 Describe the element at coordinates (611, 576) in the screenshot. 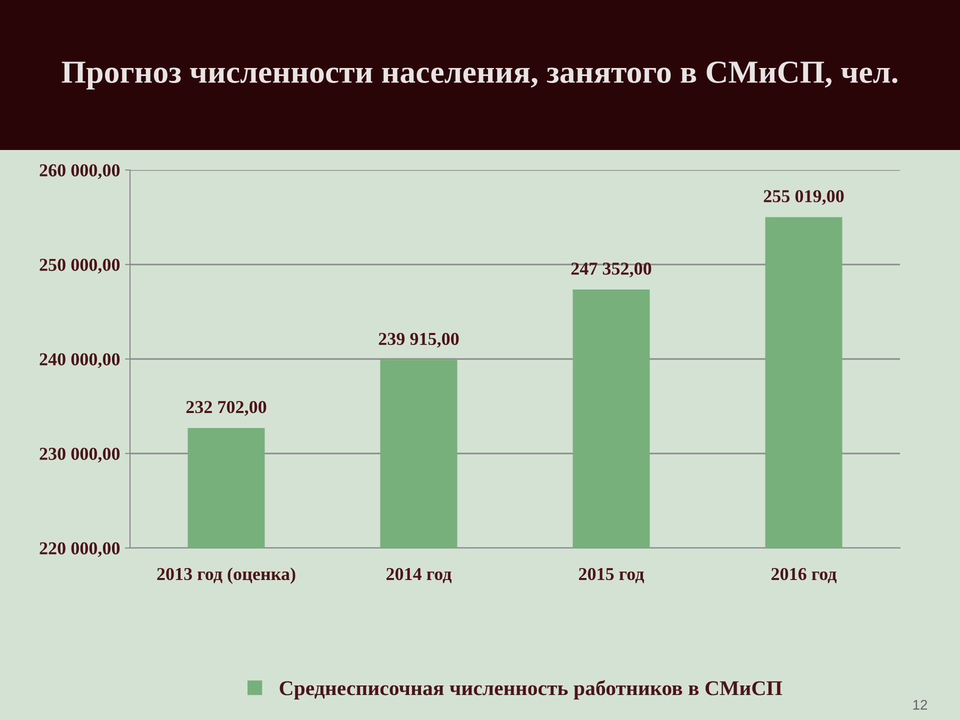

I see `x-tick-label: 2015 год` at that location.